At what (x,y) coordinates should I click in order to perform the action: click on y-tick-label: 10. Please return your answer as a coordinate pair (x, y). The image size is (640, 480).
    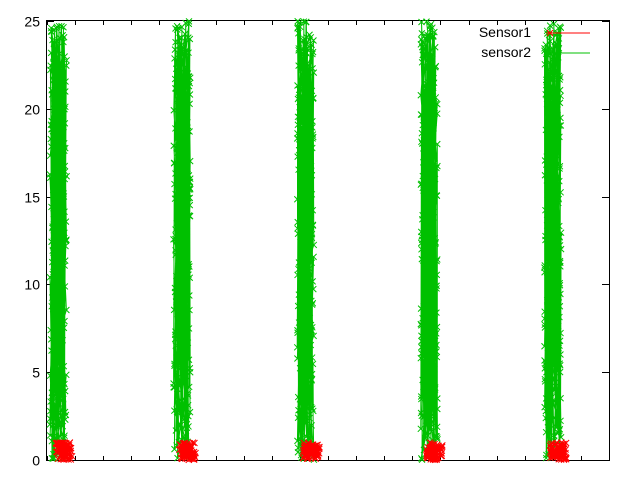
    Looking at the image, I should click on (32, 285).